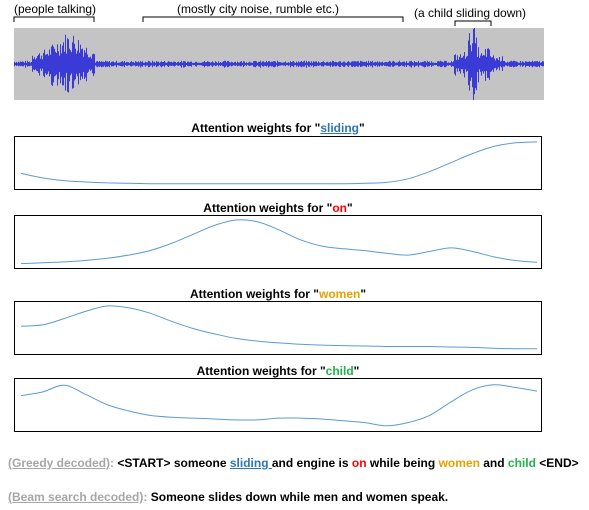 The width and height of the screenshot is (589, 510). I want to click on plot-title-women: Attention weights for "women", so click(278, 294).